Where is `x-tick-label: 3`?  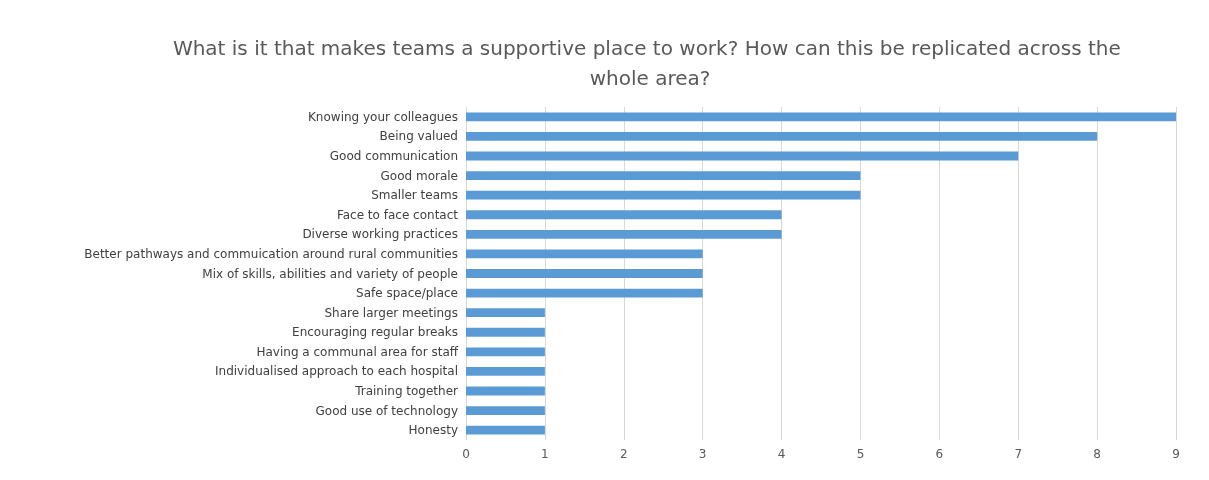
x-tick-label: 3 is located at coordinates (702, 454).